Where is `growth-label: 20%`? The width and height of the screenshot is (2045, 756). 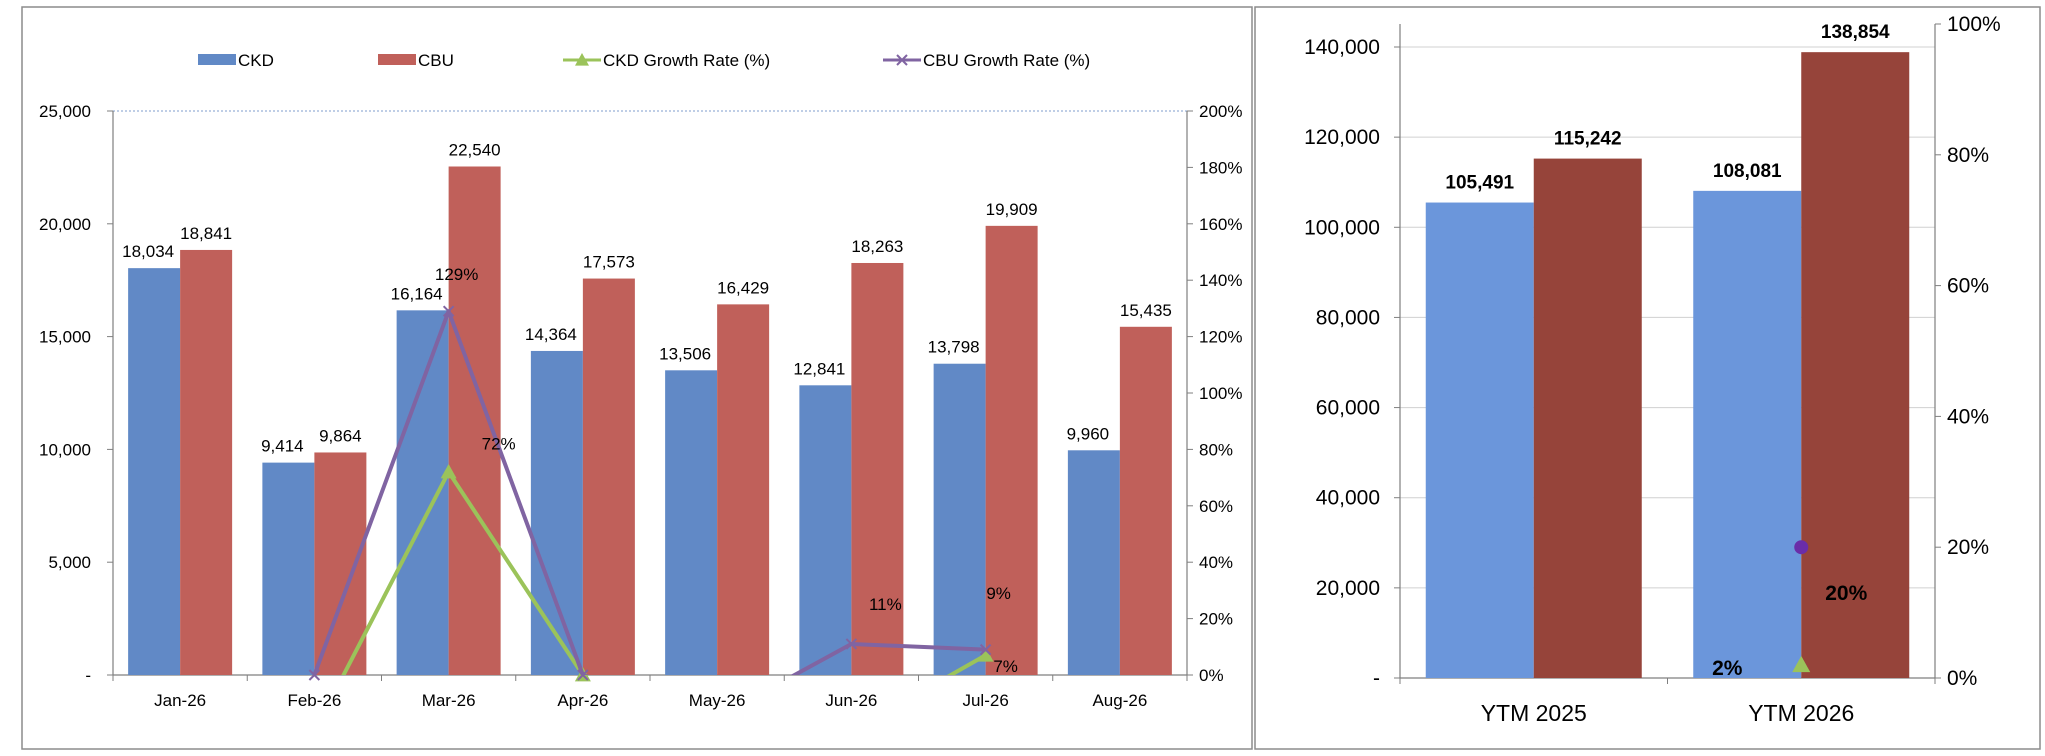
growth-label: 20% is located at coordinates (1846, 593).